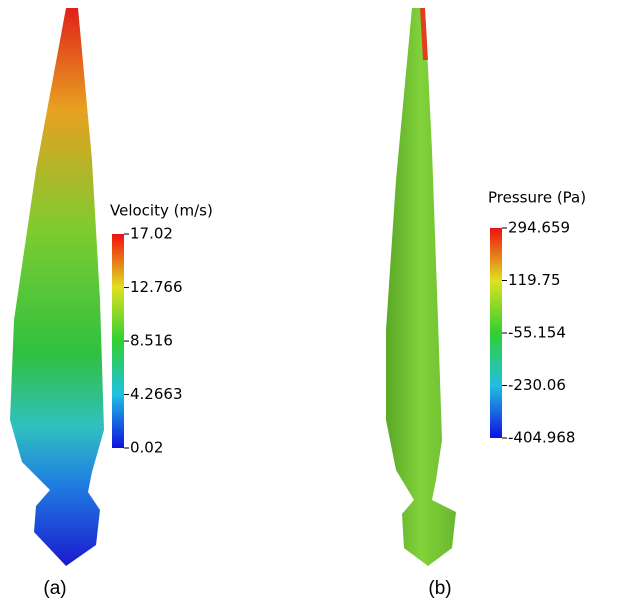 The height and width of the screenshot is (608, 617). What do you see at coordinates (534, 280) in the screenshot?
I see `colorbar-tick-label: 119.75` at bounding box center [534, 280].